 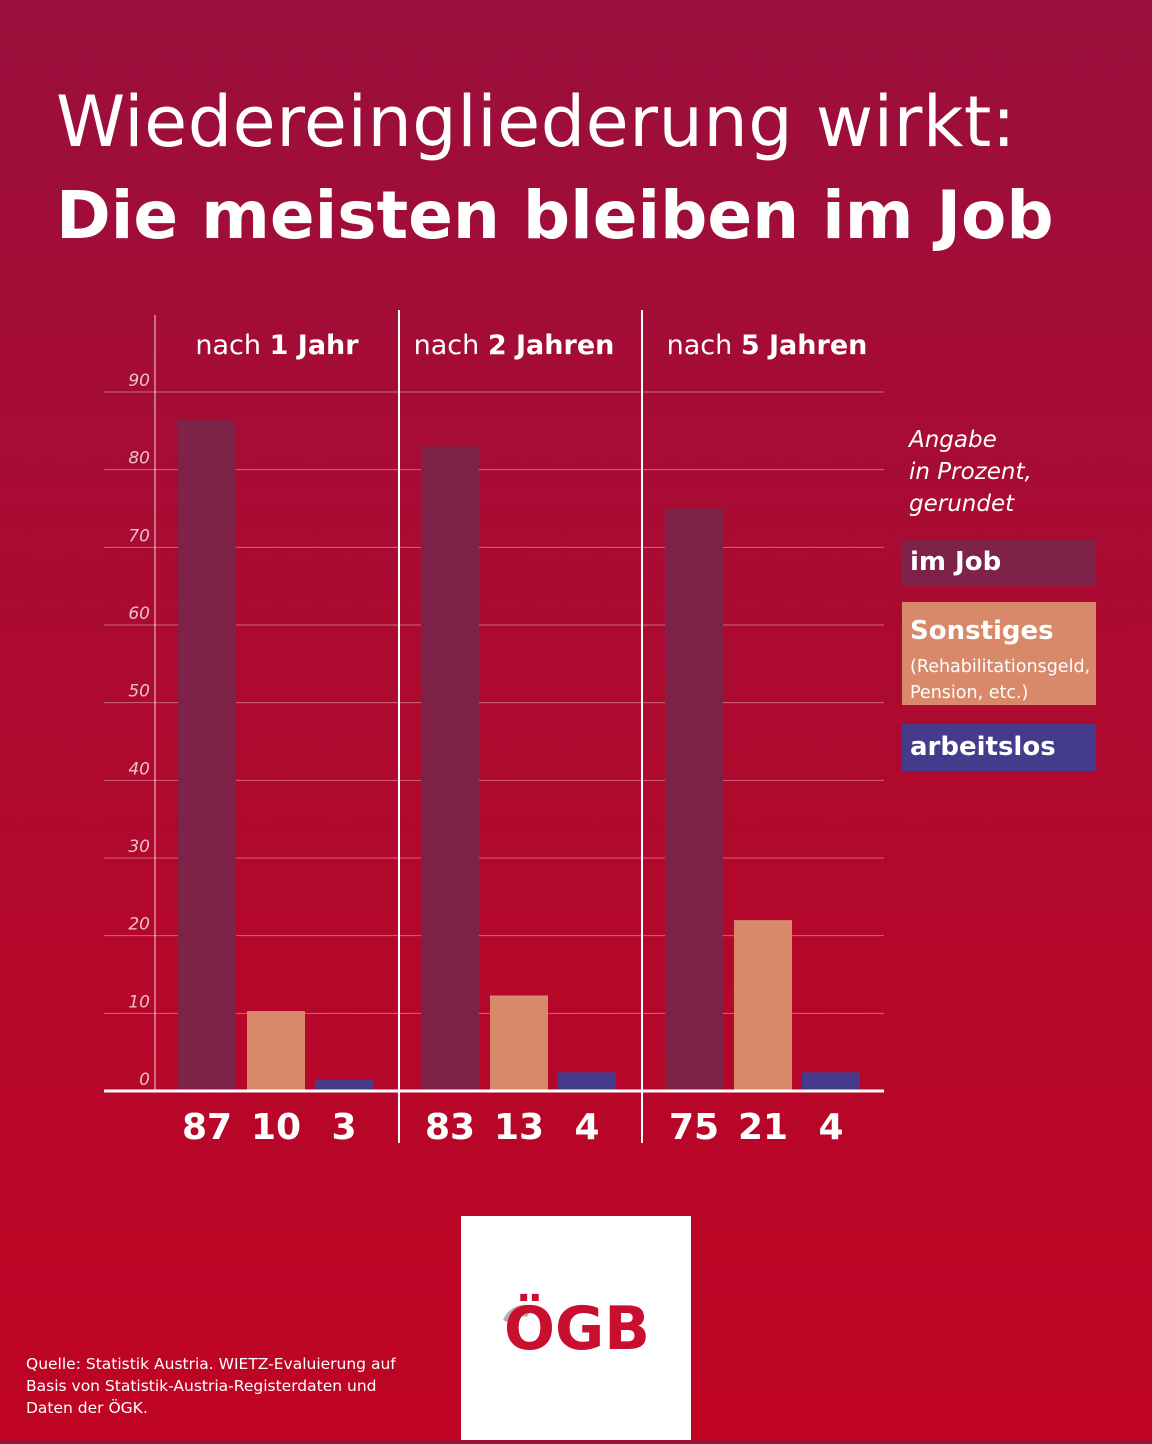 I want to click on y-tick-label-50: 50, so click(x=139, y=692).